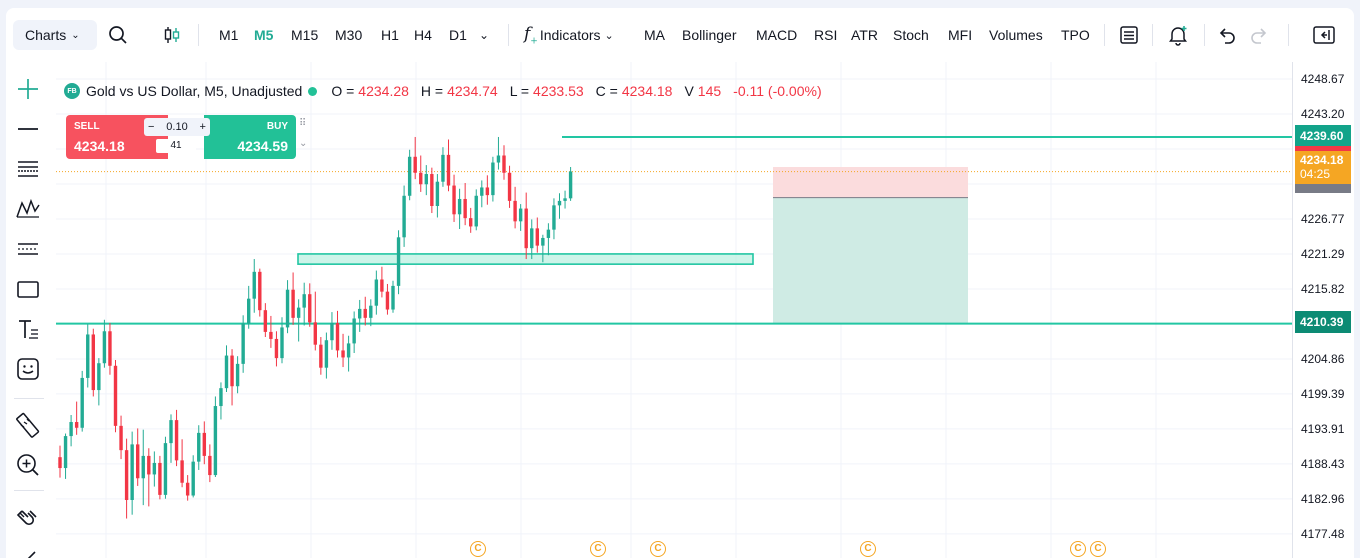  Describe the element at coordinates (472, 91) in the screenshot. I see `high-value: 4234.74` at that location.